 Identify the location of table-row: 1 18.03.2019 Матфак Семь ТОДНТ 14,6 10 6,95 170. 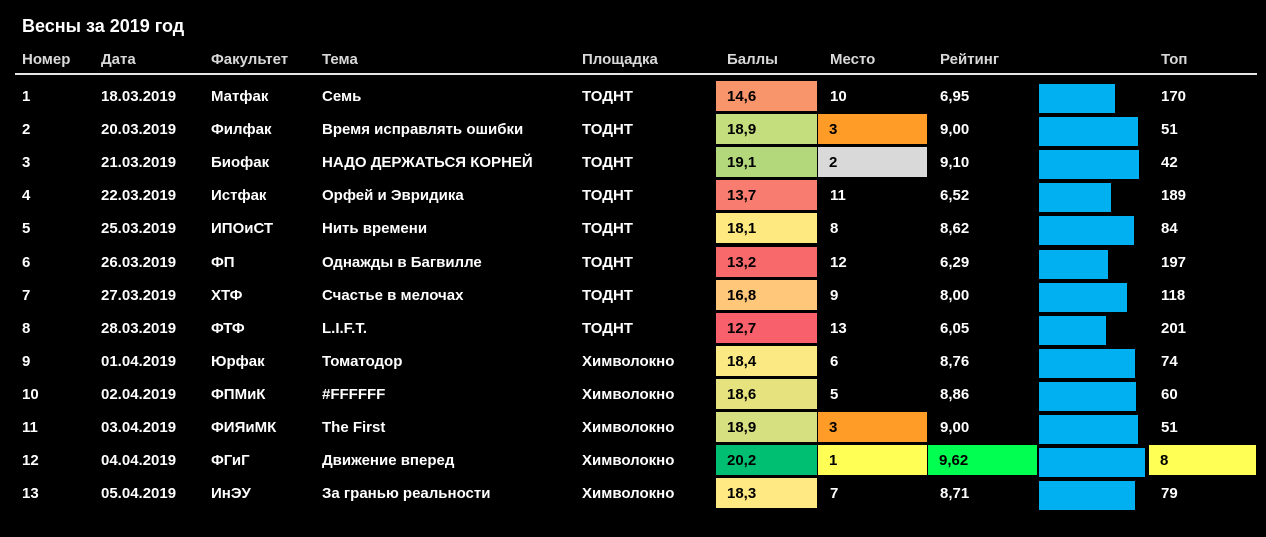
(633, 96).